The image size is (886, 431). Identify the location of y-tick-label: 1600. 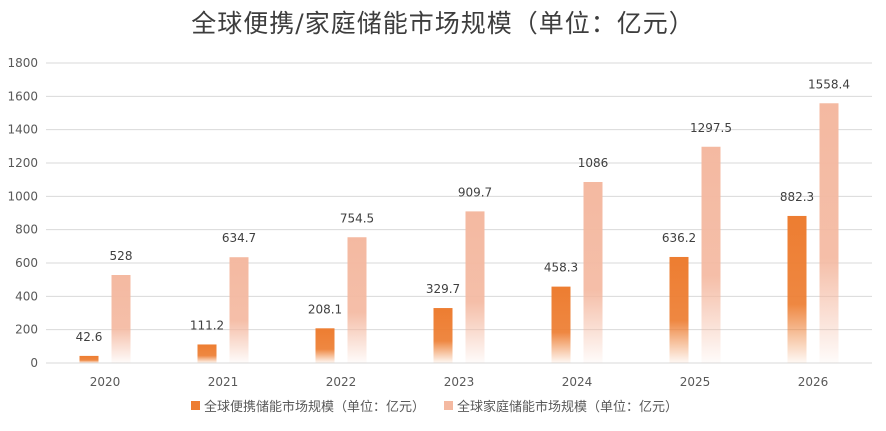
(22, 96).